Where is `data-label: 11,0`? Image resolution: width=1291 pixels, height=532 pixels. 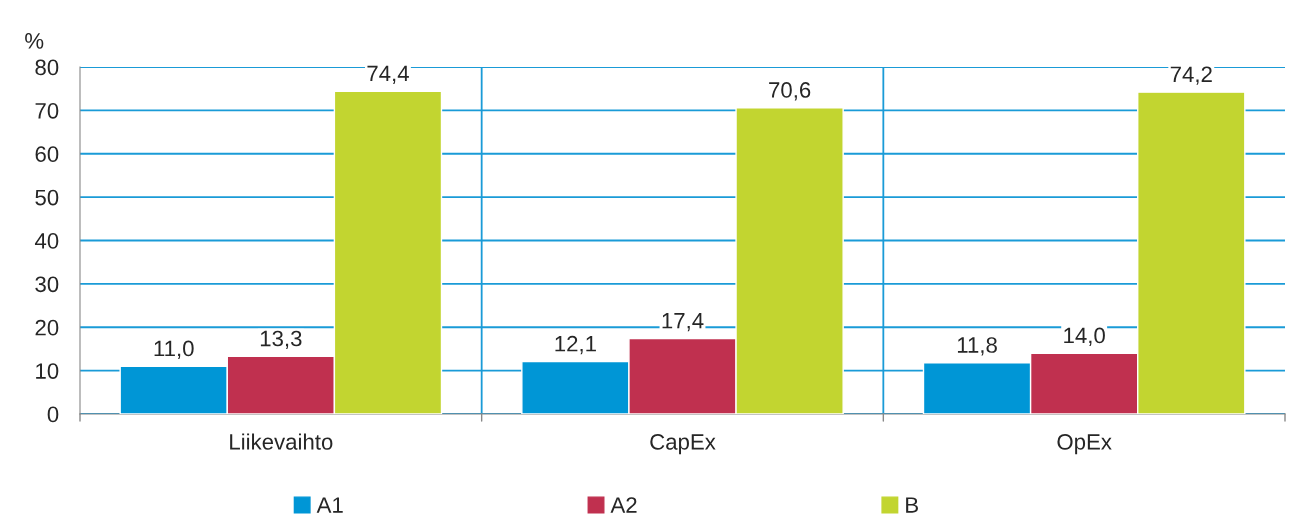 data-label: 11,0 is located at coordinates (174, 349).